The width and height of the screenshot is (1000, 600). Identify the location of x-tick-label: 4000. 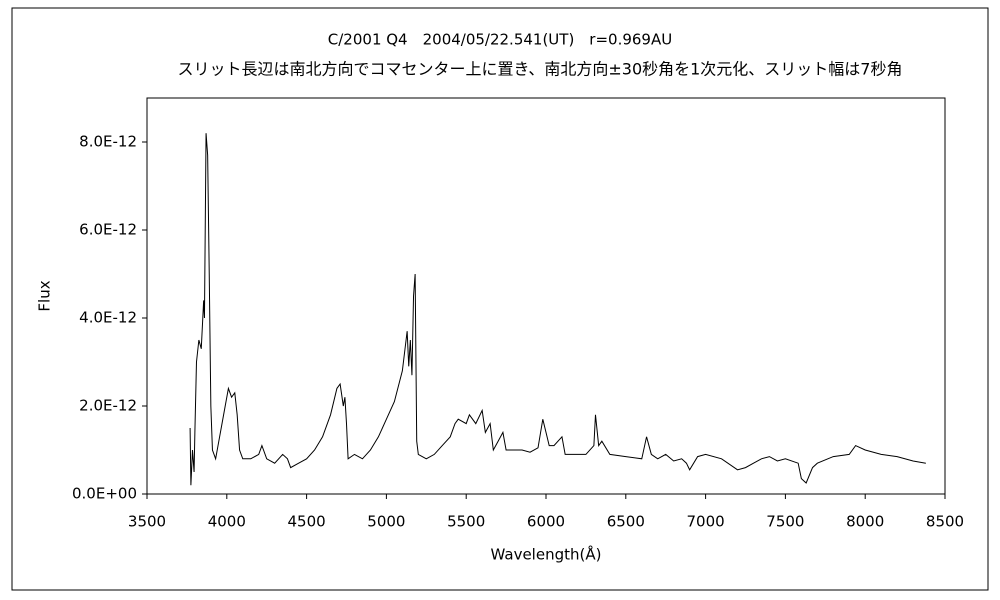
(227, 522).